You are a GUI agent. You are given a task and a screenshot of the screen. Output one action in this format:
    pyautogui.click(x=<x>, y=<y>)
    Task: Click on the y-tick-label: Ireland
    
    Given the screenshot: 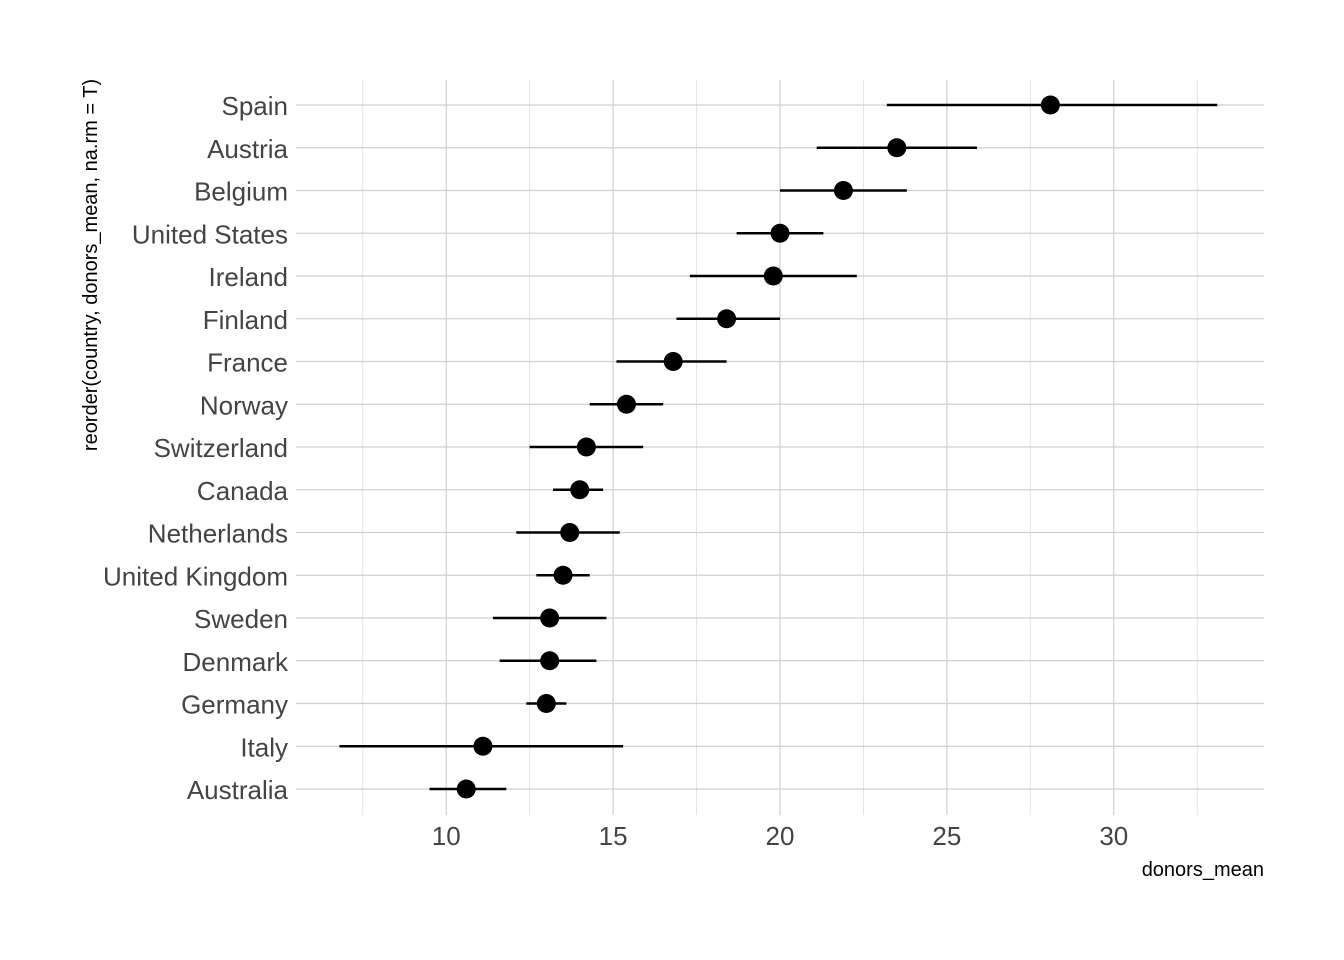 What is the action you would take?
    pyautogui.click(x=249, y=277)
    